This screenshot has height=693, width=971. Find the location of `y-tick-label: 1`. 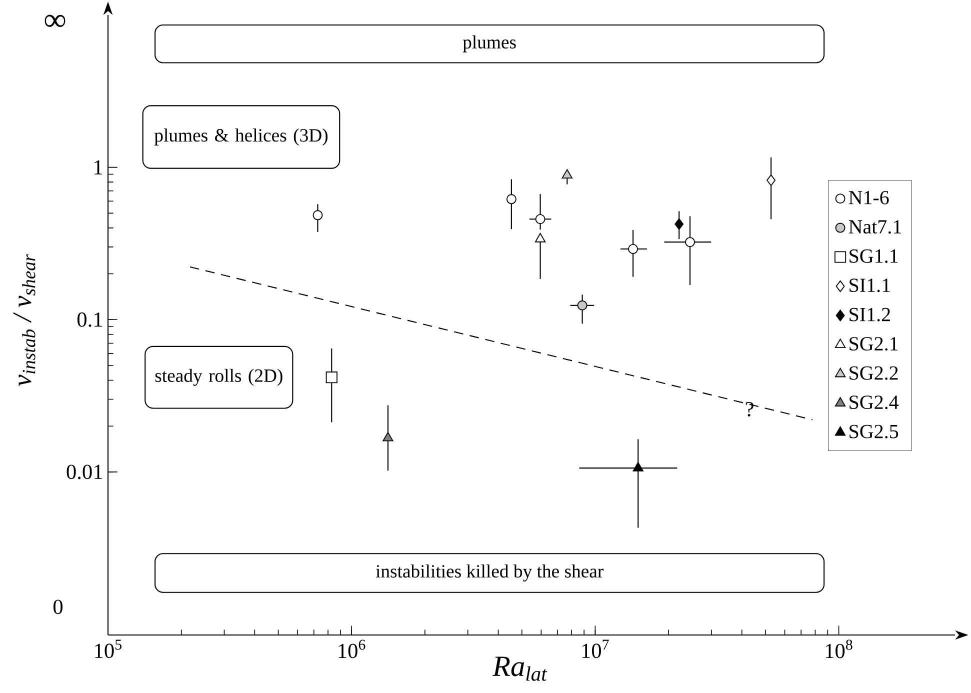

y-tick-label: 1 is located at coordinates (98, 167).